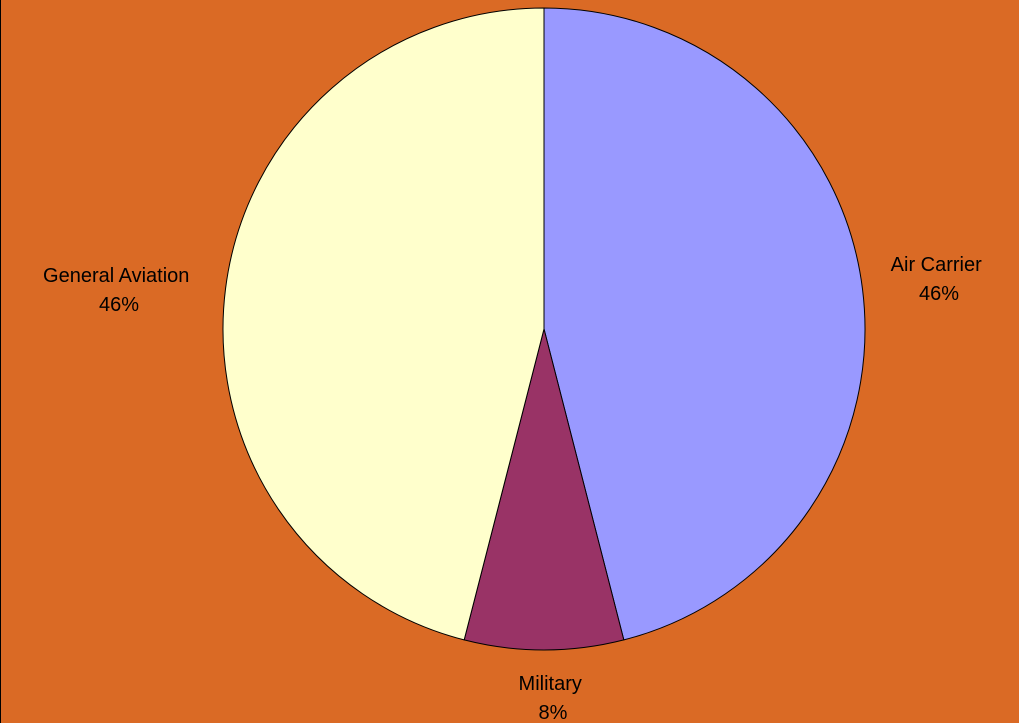 The image size is (1019, 723). I want to click on general-aviation-percent: 46%, so click(119, 305).